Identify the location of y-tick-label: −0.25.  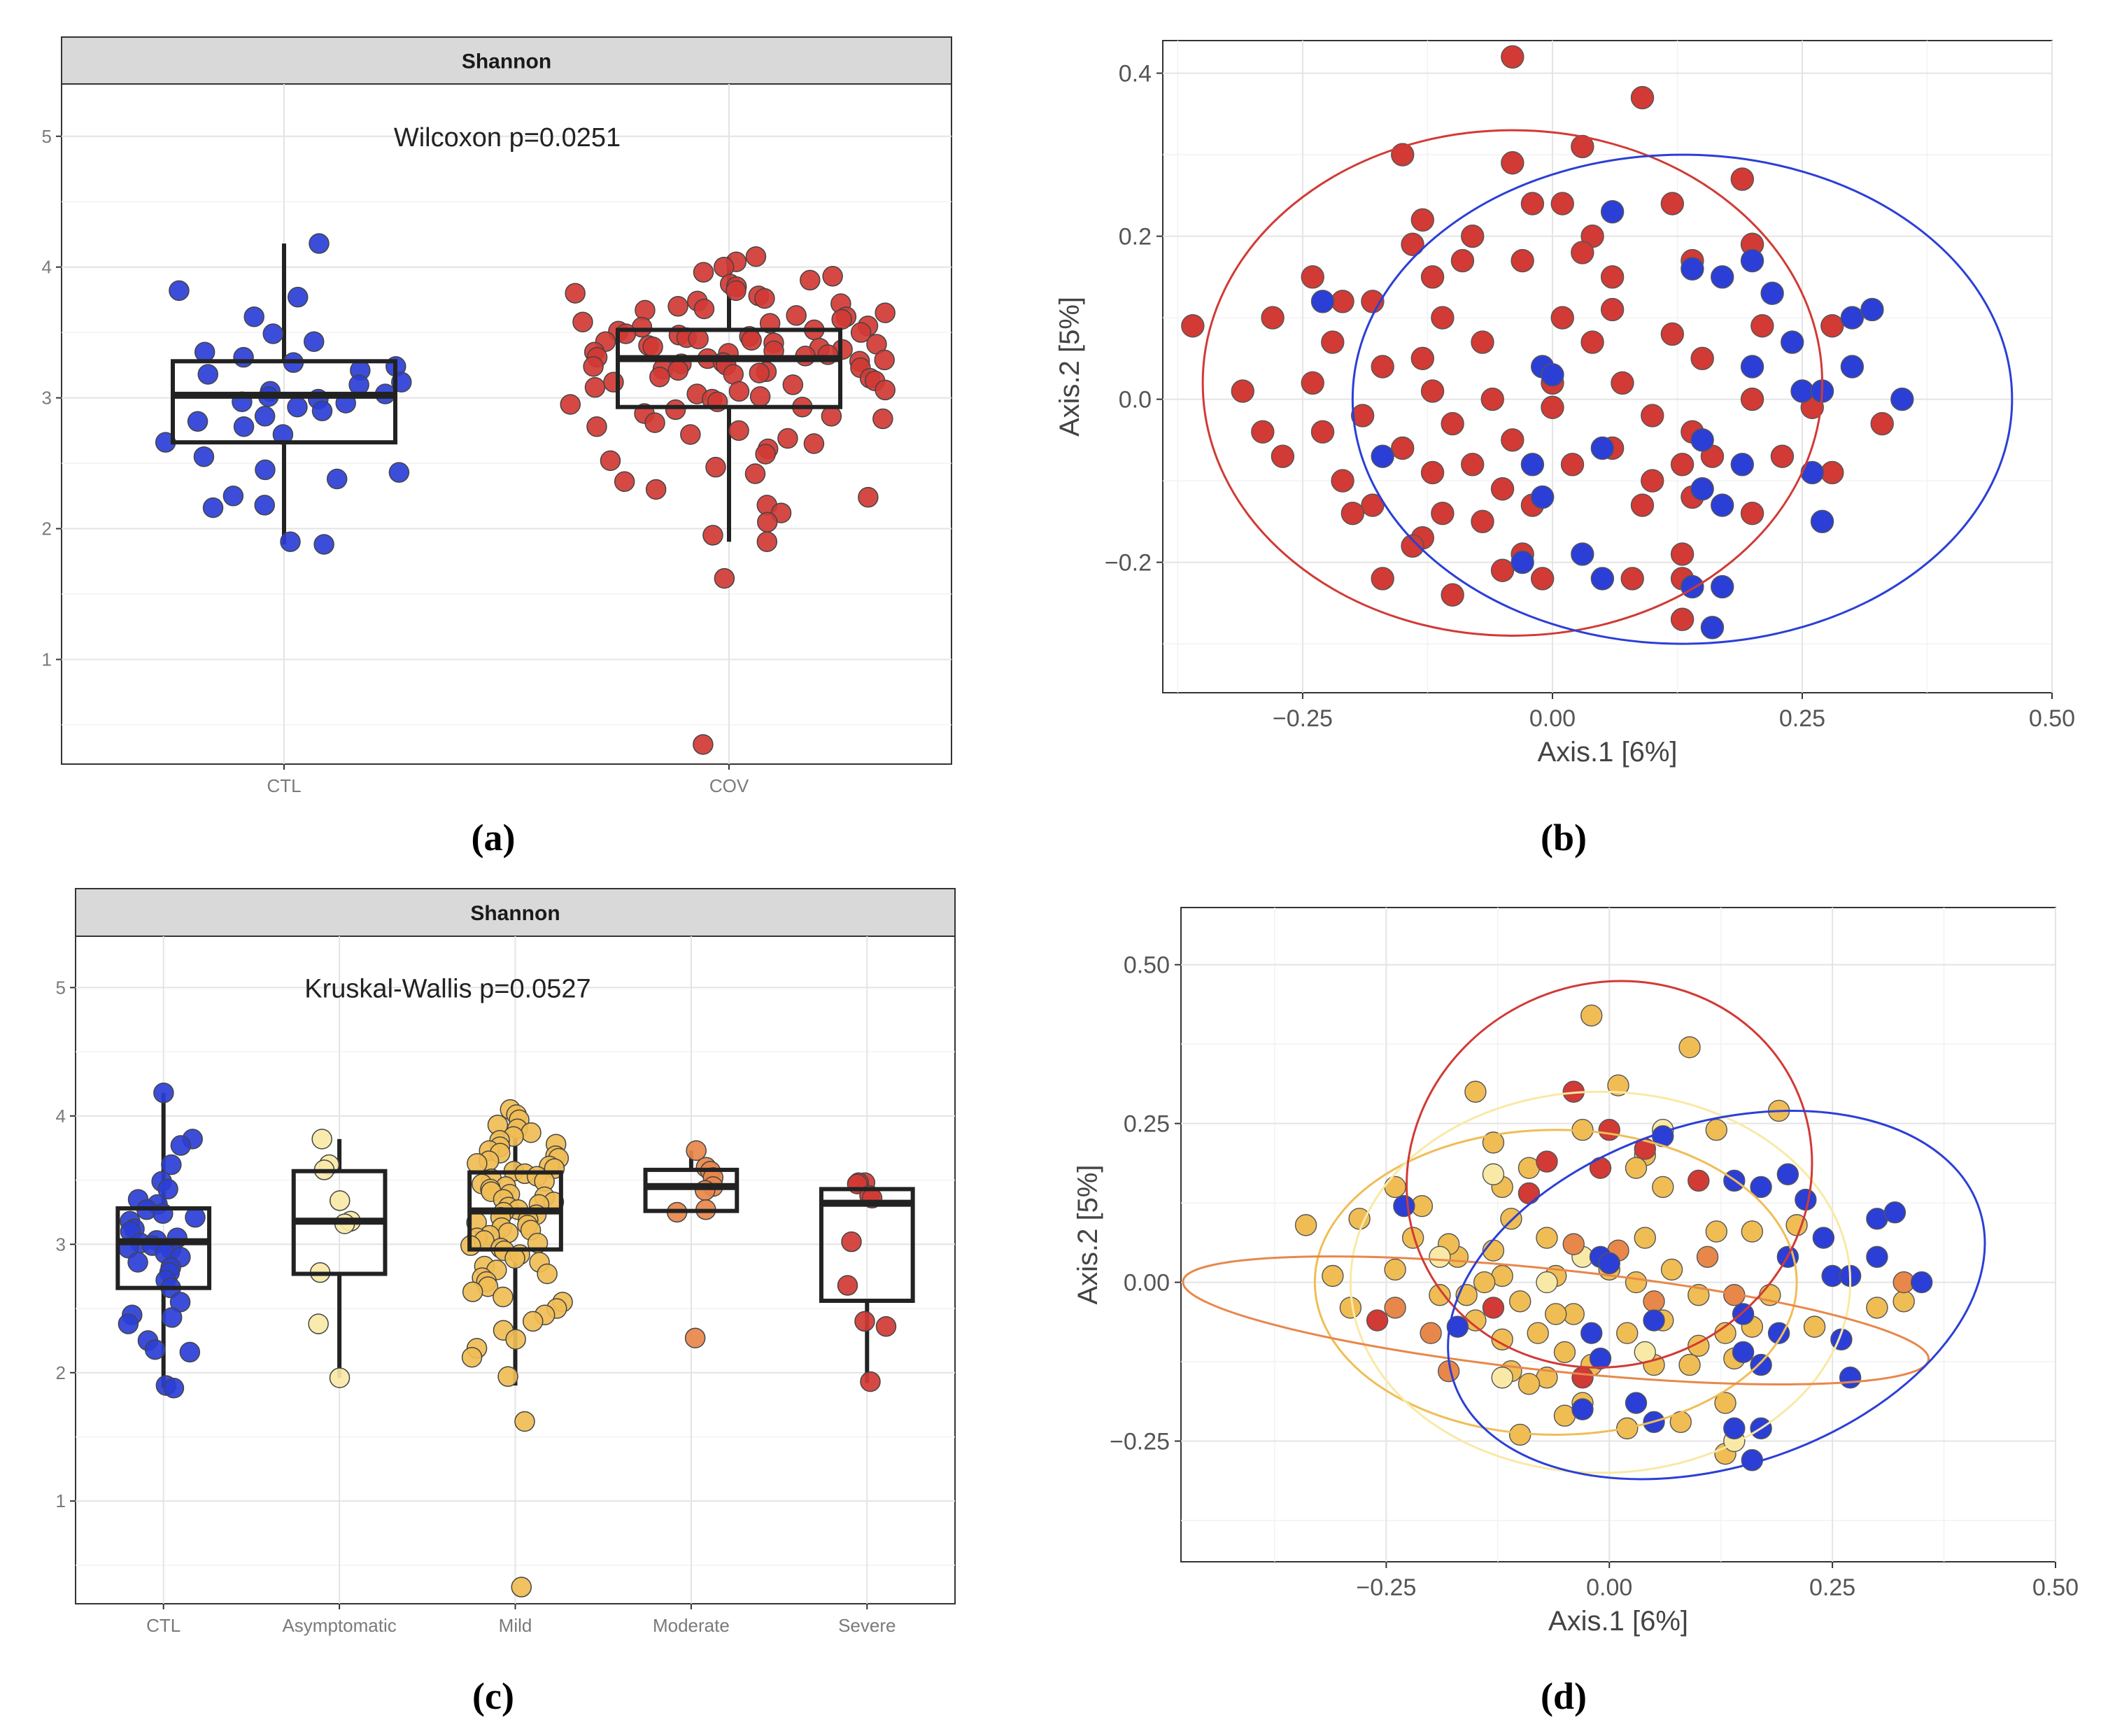
(1140, 1442).